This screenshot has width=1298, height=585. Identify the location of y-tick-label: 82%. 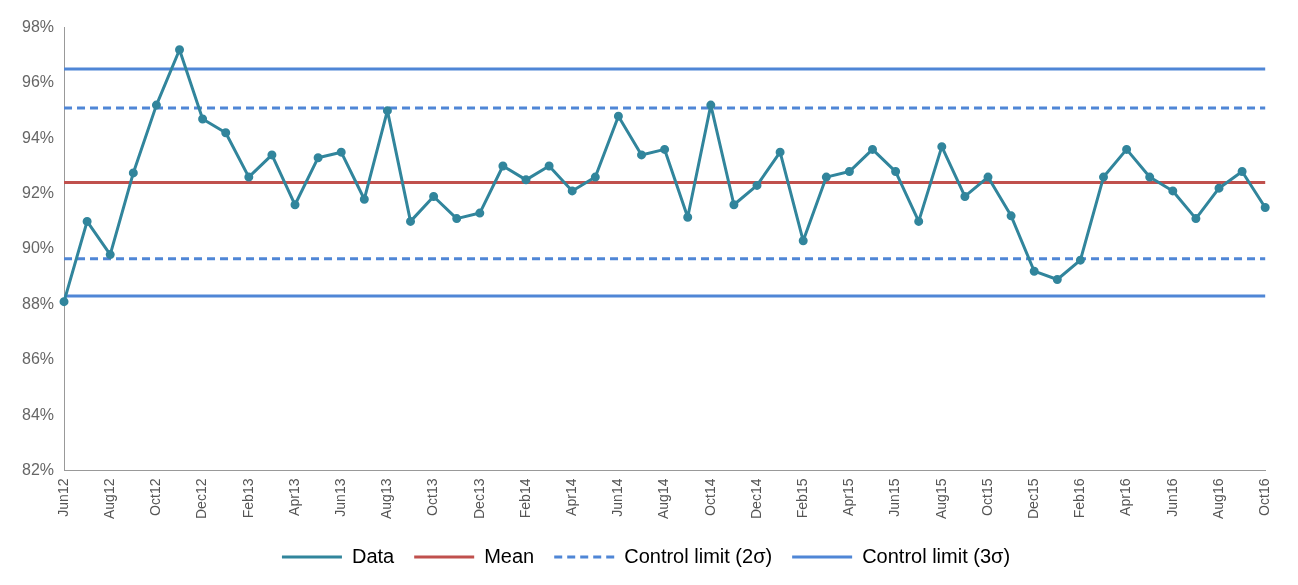
(38, 469).